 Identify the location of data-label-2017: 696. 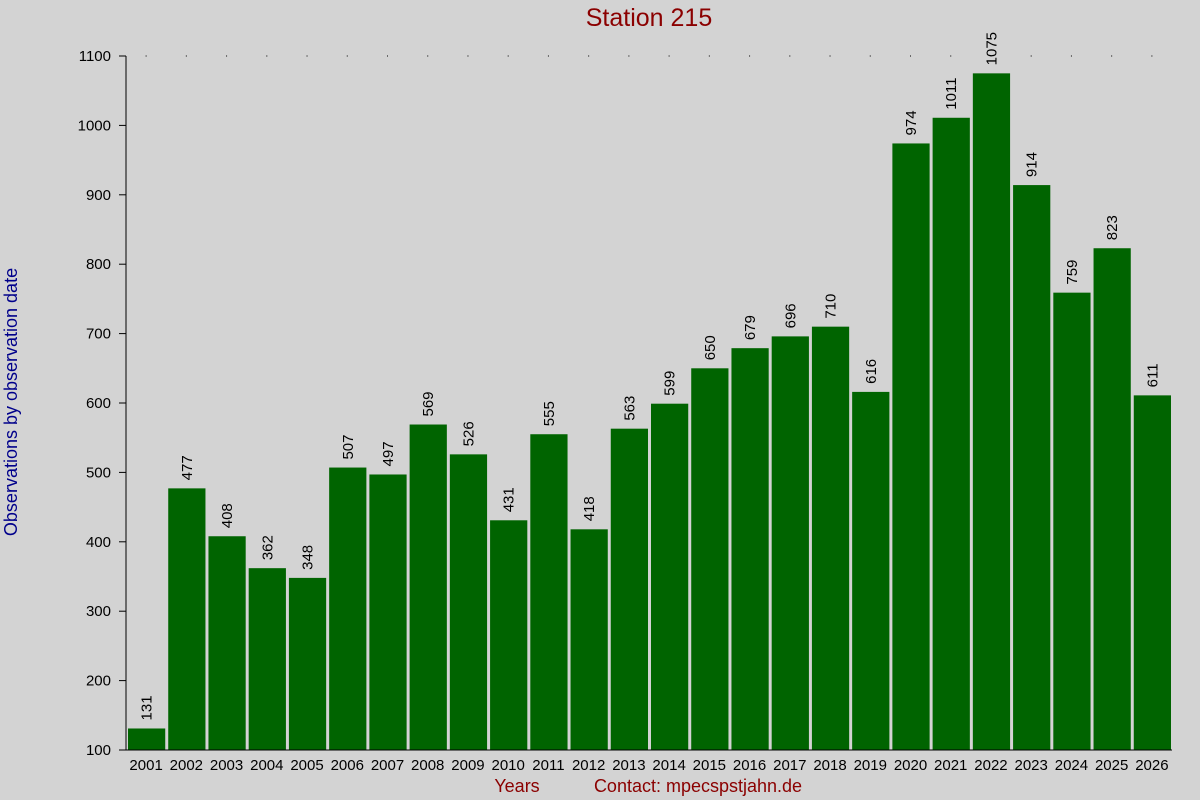
(790, 315).